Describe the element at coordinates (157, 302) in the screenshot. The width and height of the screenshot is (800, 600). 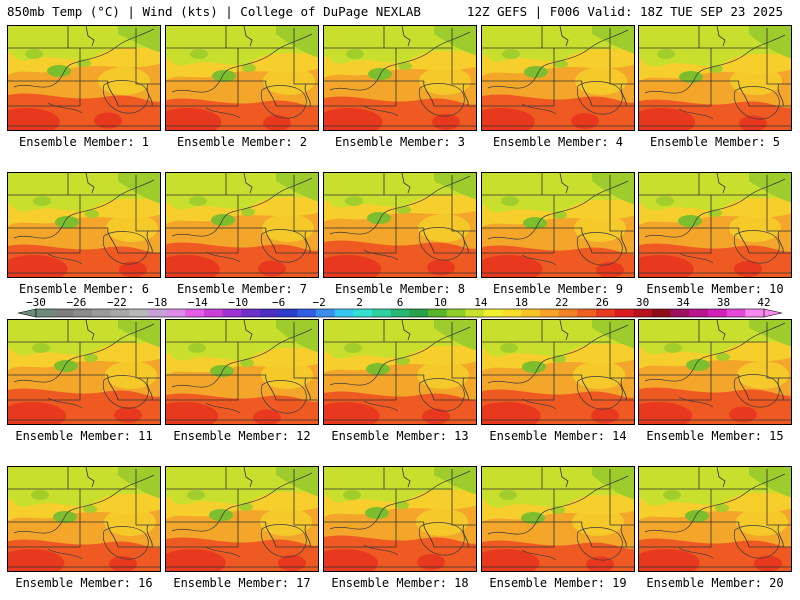
I see `colorbar-tick-label: −18` at that location.